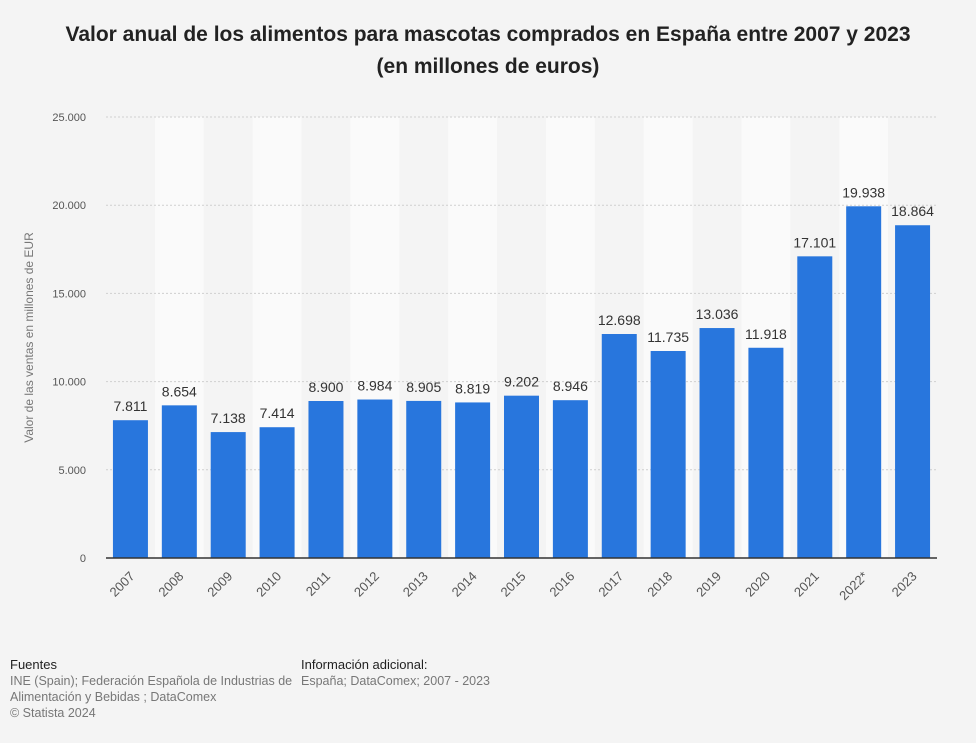 This screenshot has width=976, height=743. I want to click on x-tick-label: 2022*, so click(853, 586).